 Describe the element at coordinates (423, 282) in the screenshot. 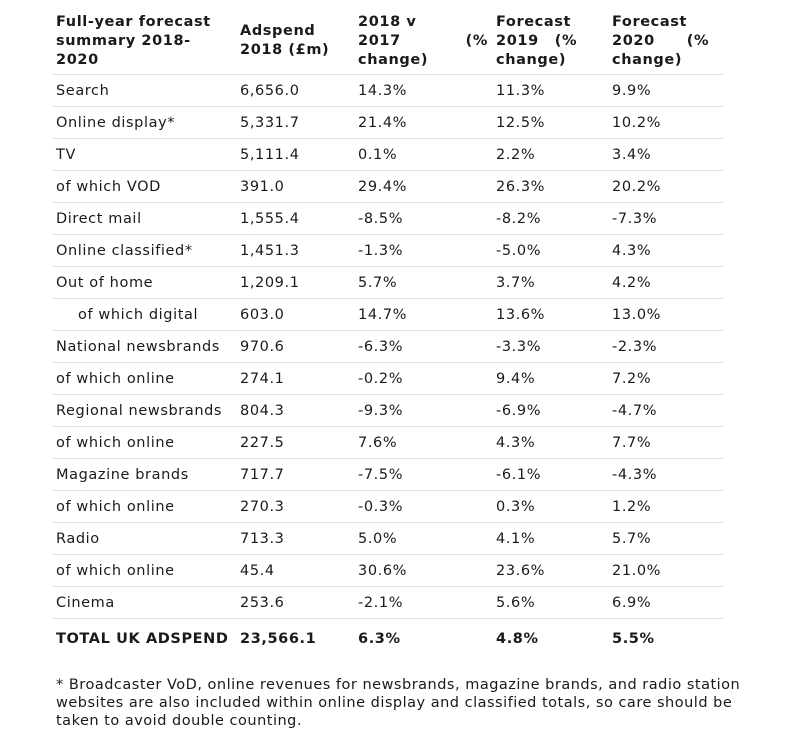

I see `change-2018-cell: 5.7%` at that location.